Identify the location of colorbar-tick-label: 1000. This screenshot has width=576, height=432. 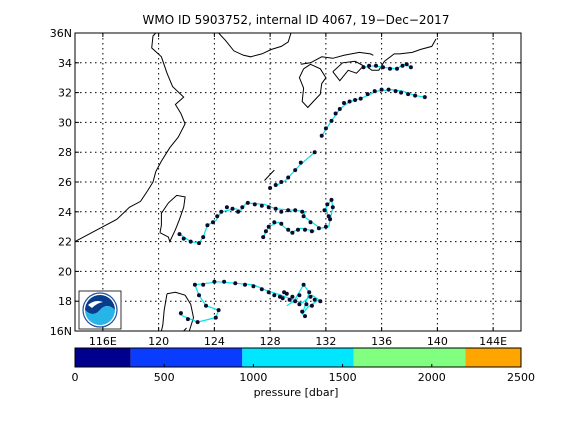
(253, 377).